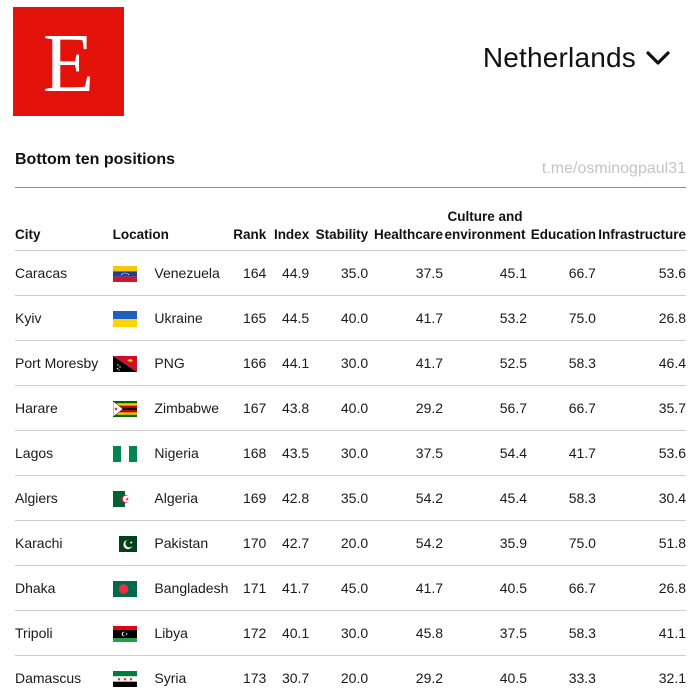  What do you see at coordinates (641, 633) in the screenshot?
I see `cell-infrastructure: 41.1` at bounding box center [641, 633].